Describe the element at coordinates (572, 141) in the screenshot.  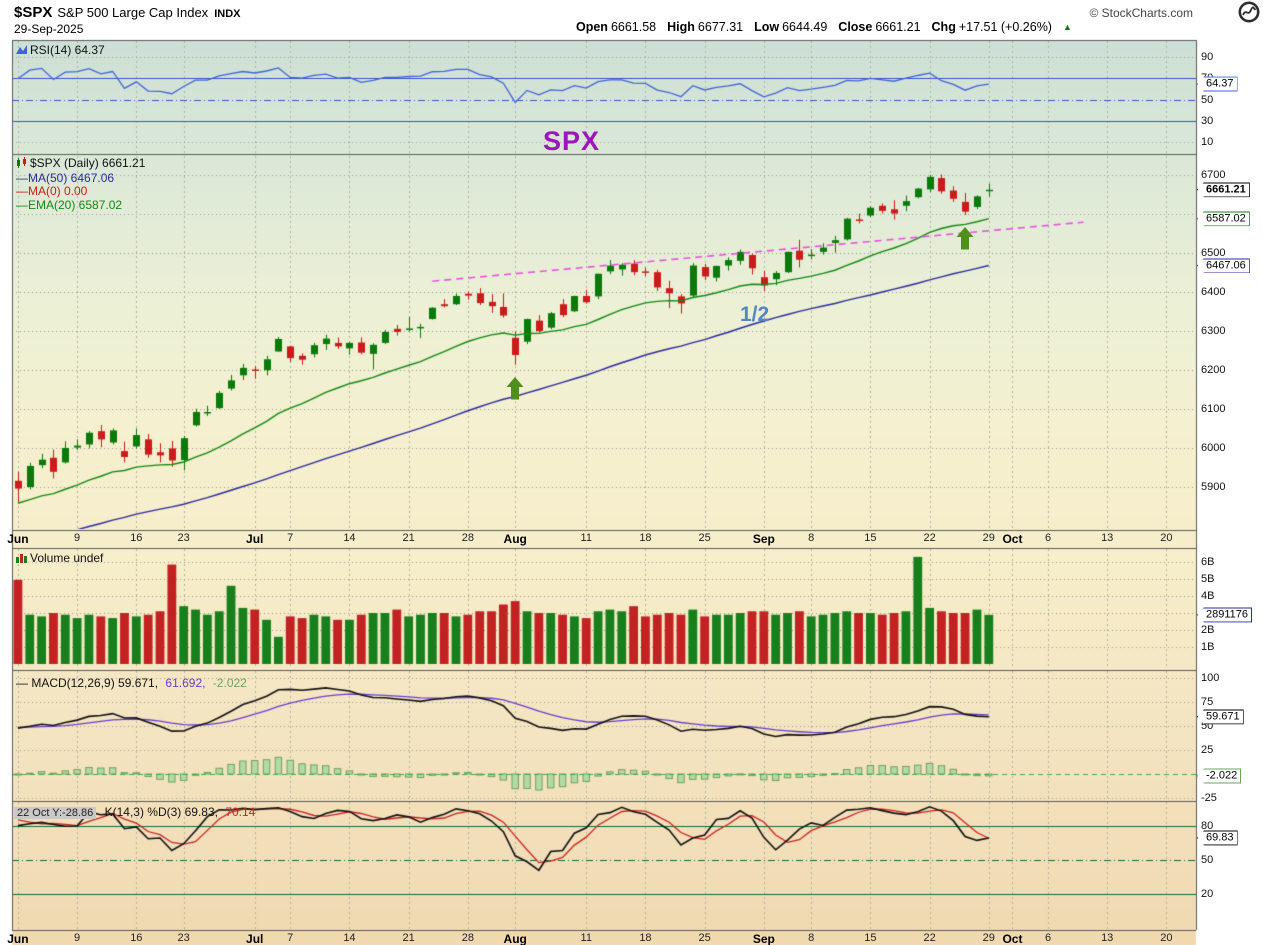
I see `spx-annotation: SPX` at that location.